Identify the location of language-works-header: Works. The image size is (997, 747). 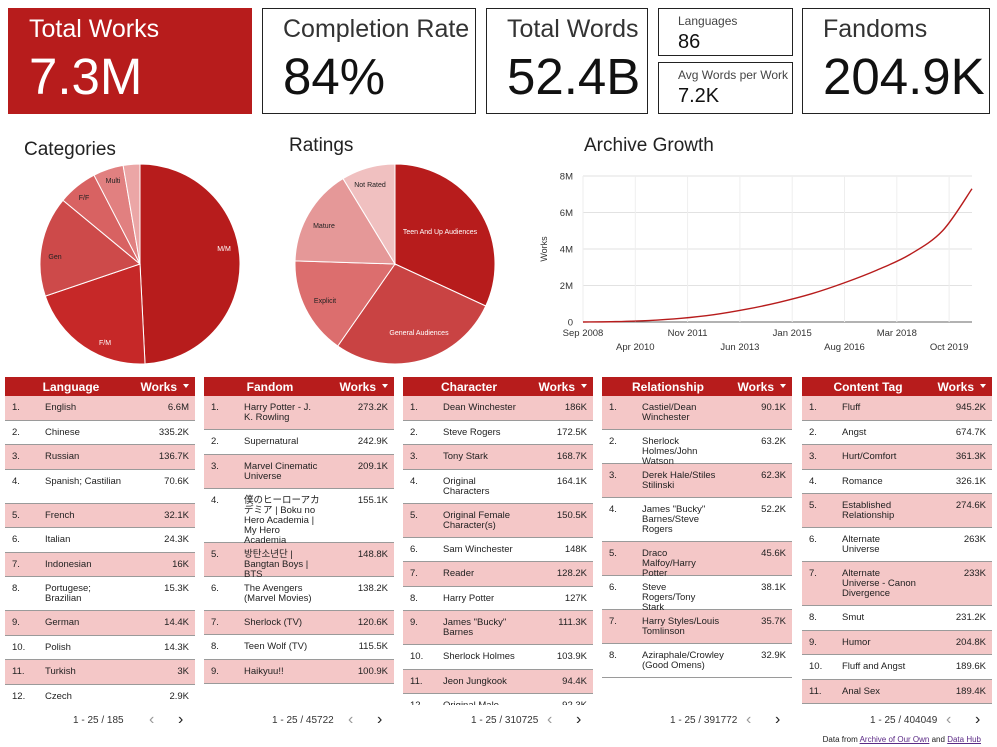
(158, 387).